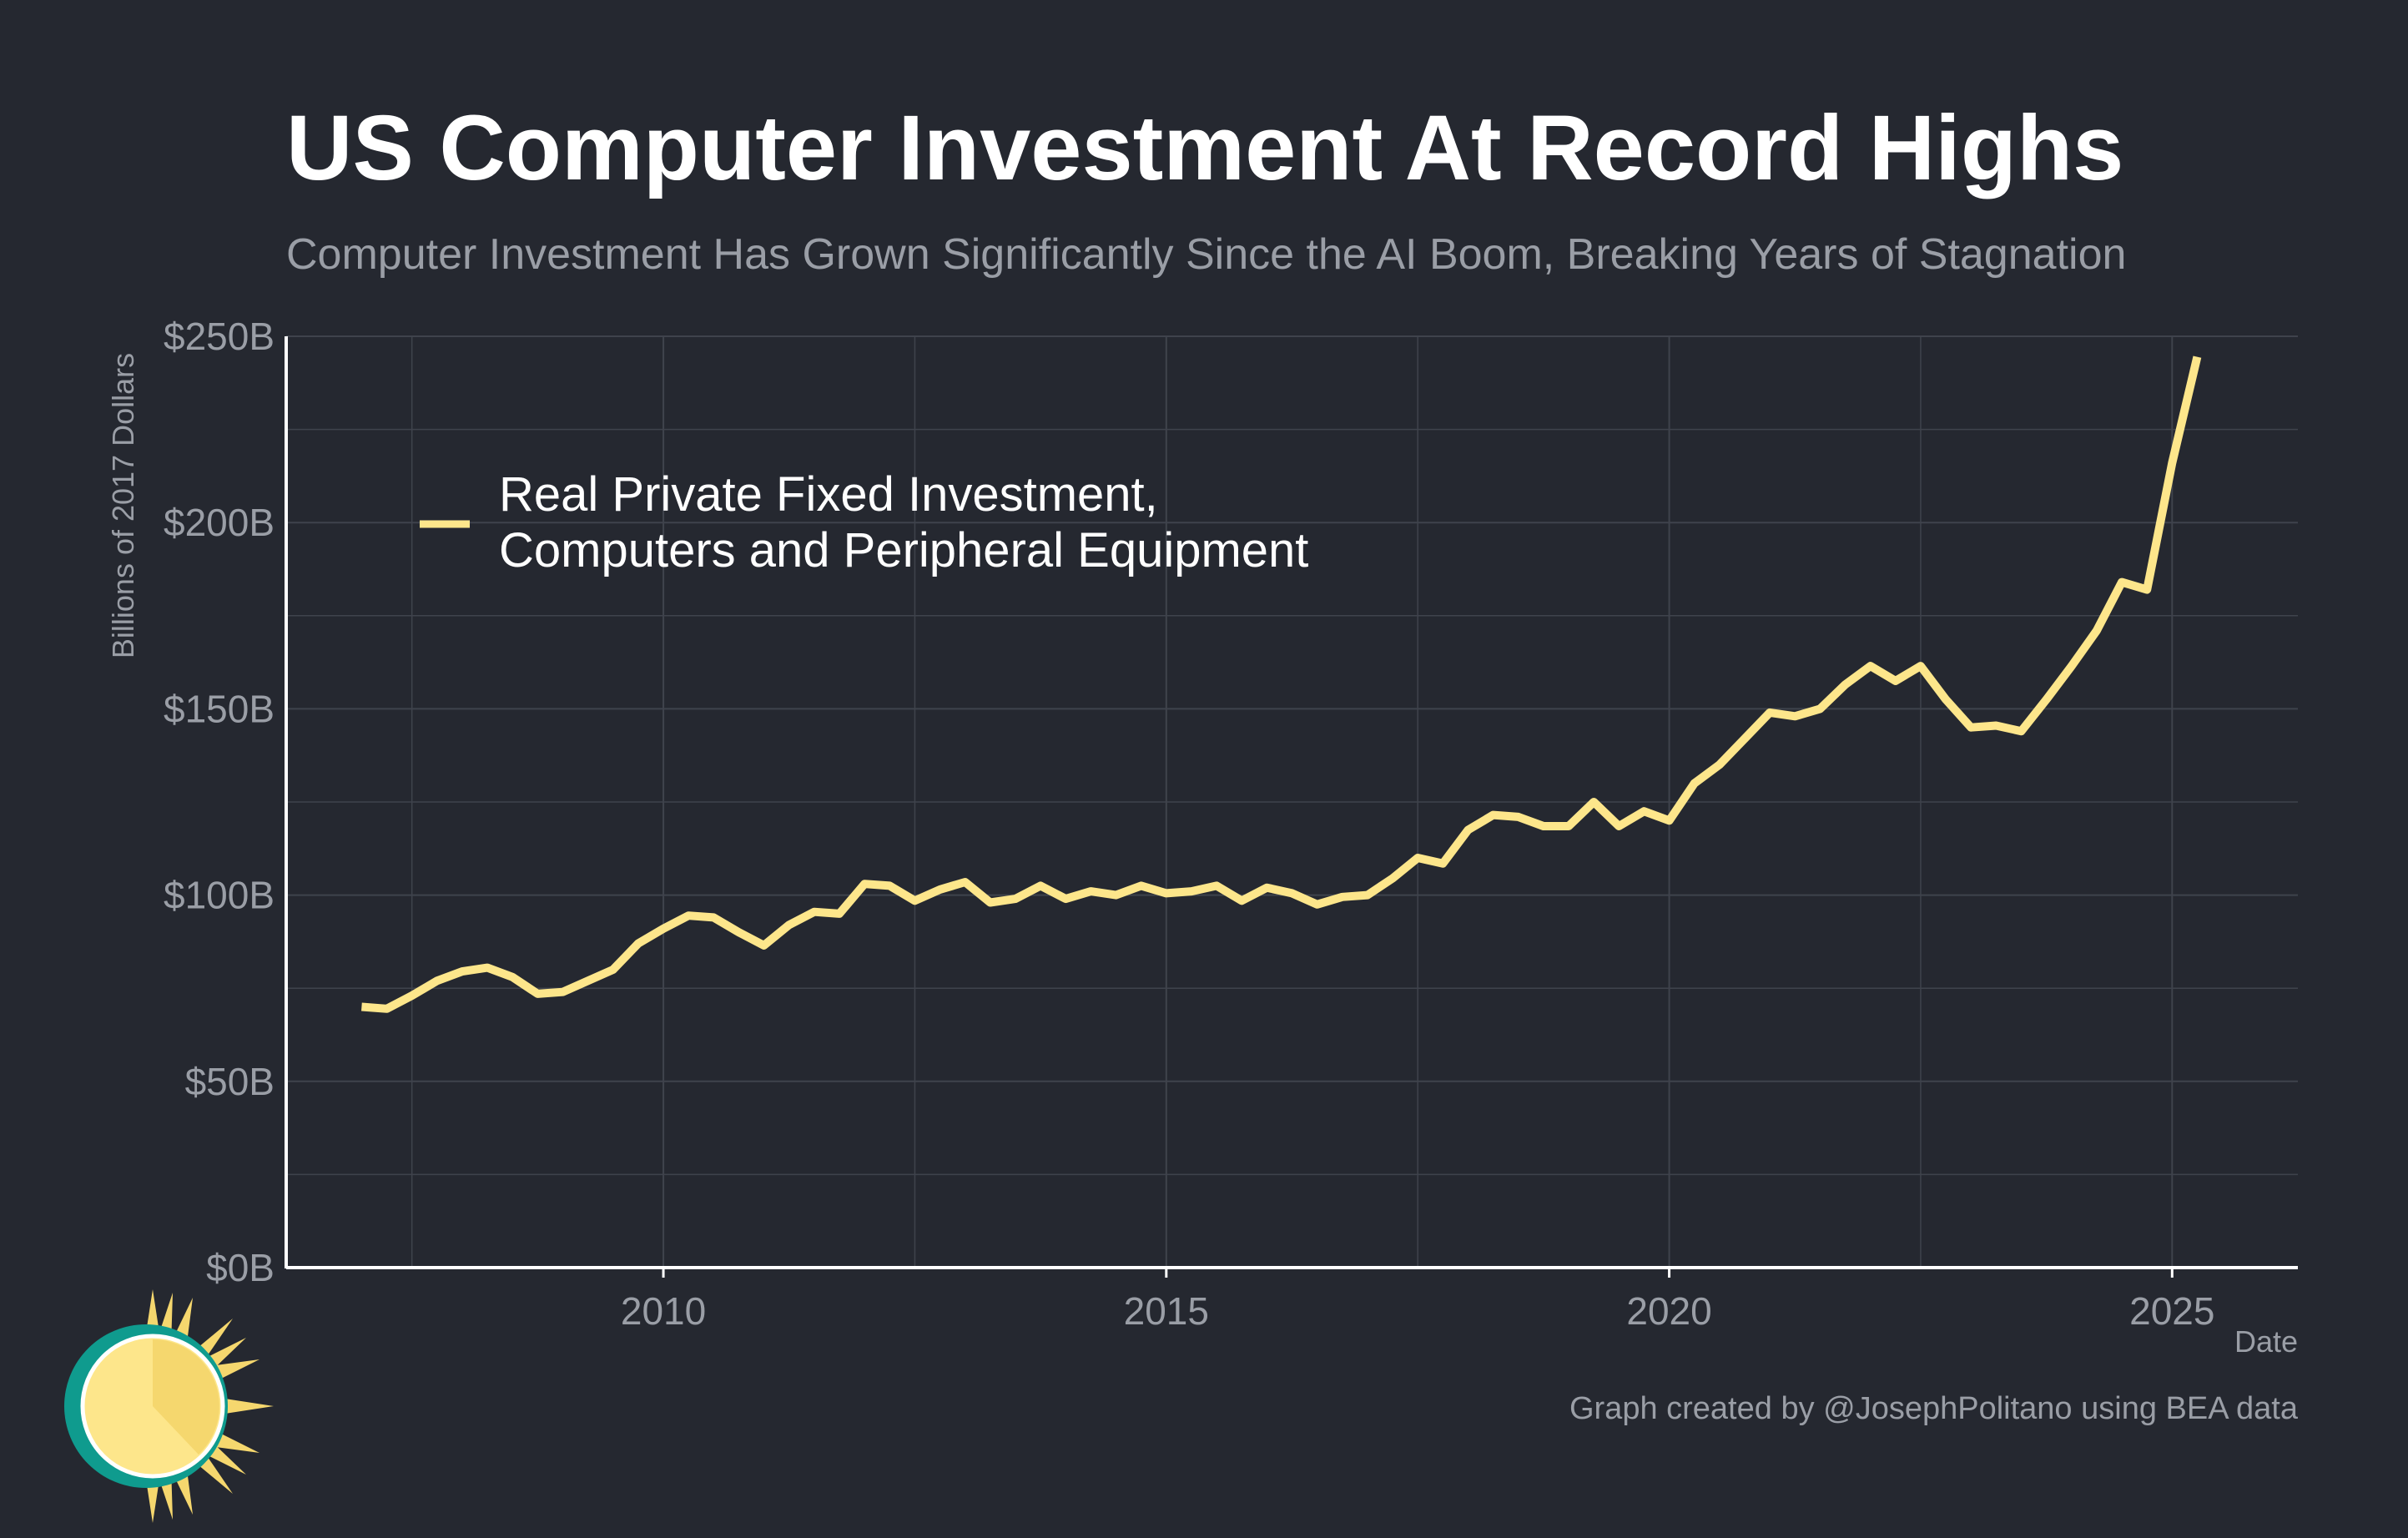 This screenshot has height=1538, width=2408. I want to click on chart-title: US Computer Investment At Record Highs, so click(1204, 148).